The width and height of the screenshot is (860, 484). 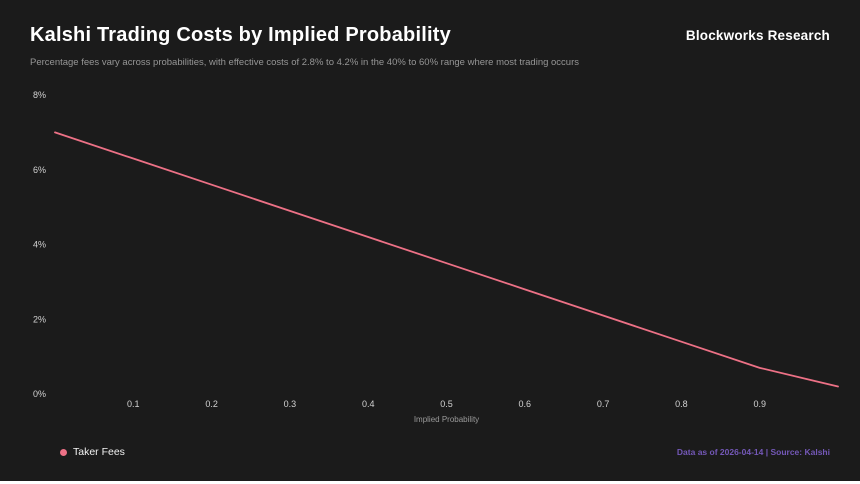 What do you see at coordinates (757, 35) in the screenshot?
I see `blockworks-research-logo: Blockworks Research` at bounding box center [757, 35].